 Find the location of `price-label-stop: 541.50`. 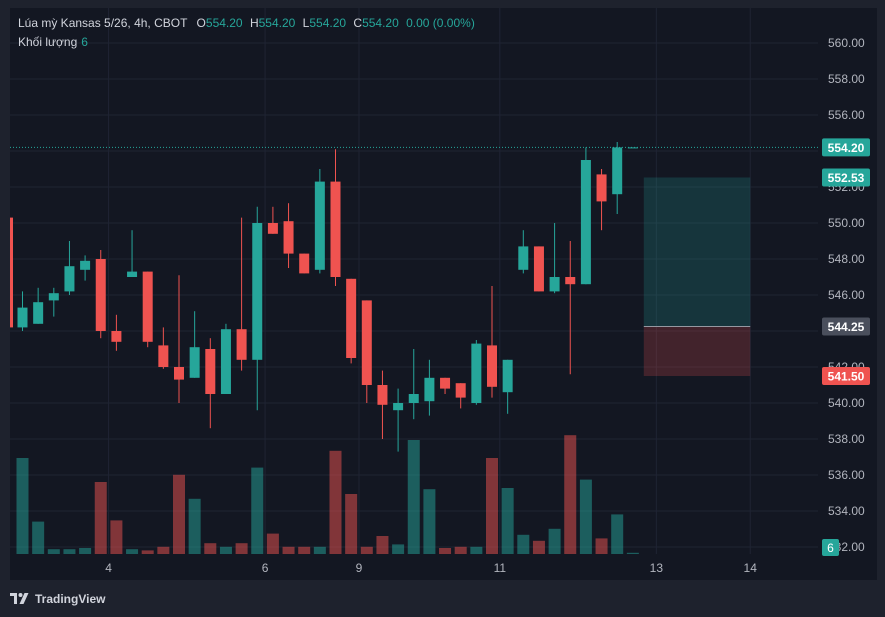

price-label-stop: 541.50 is located at coordinates (846, 376).